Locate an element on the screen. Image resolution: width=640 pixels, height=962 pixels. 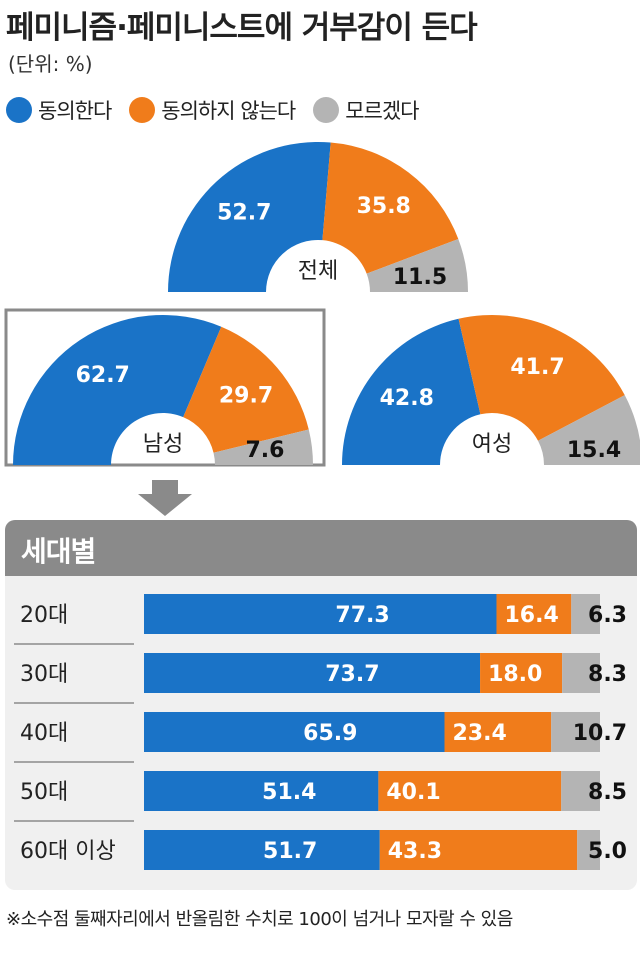
bar-label-disagree: 16.4 is located at coordinates (531, 615).